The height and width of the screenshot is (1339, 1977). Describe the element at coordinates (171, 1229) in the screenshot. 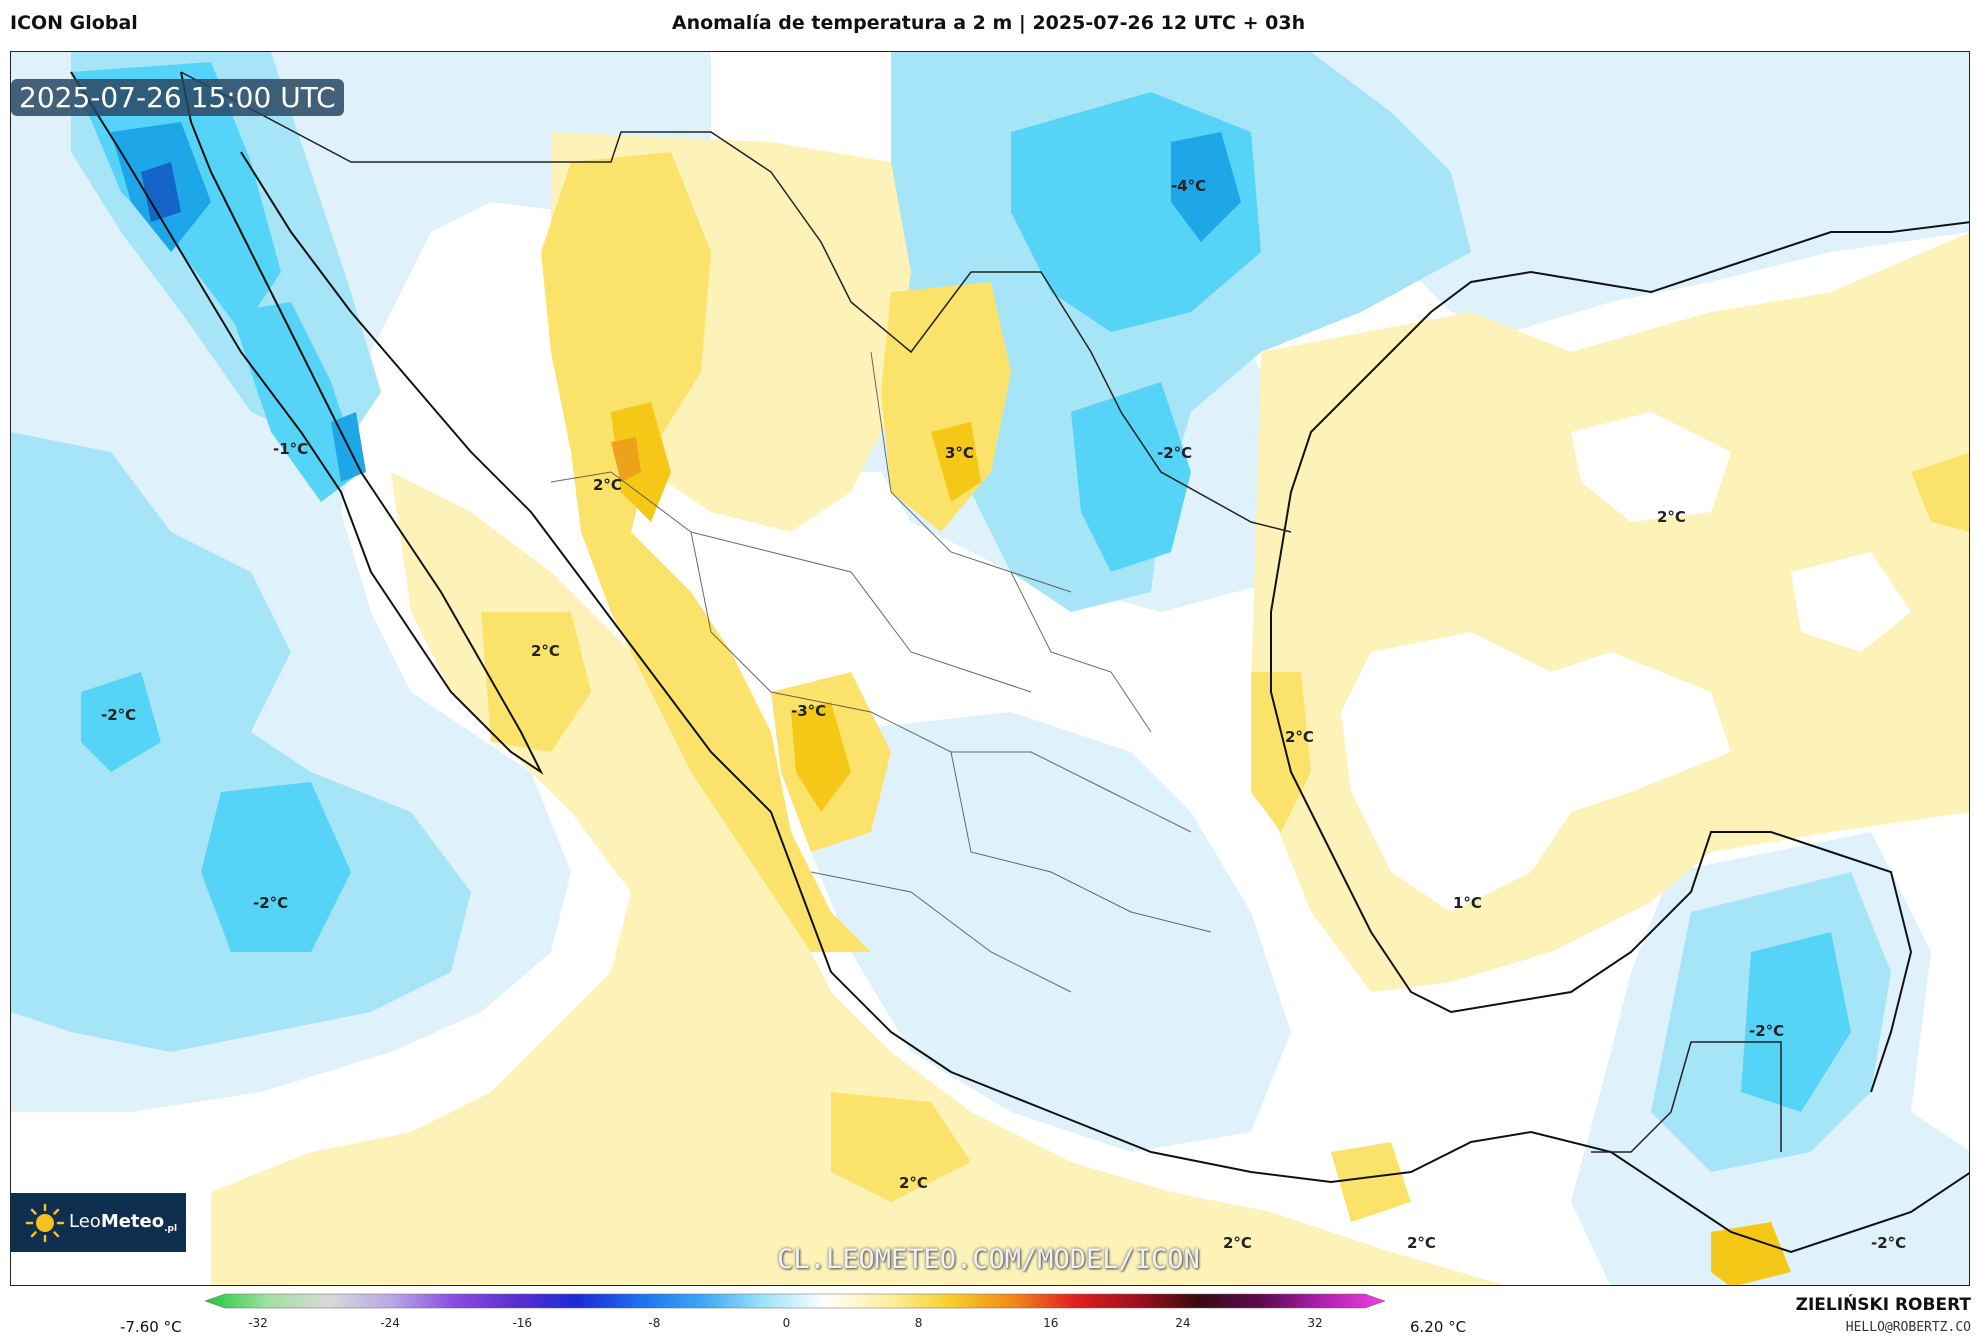

I see `logo-tld: .pl` at that location.